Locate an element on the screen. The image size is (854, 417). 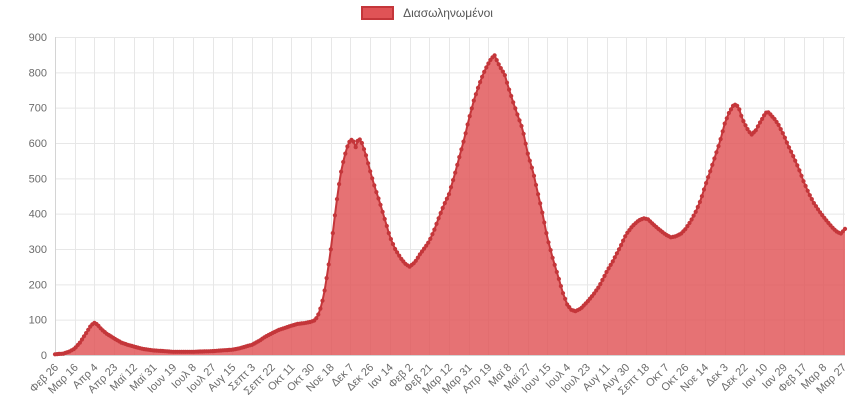
y-tick-label: 800 is located at coordinates (38, 73).